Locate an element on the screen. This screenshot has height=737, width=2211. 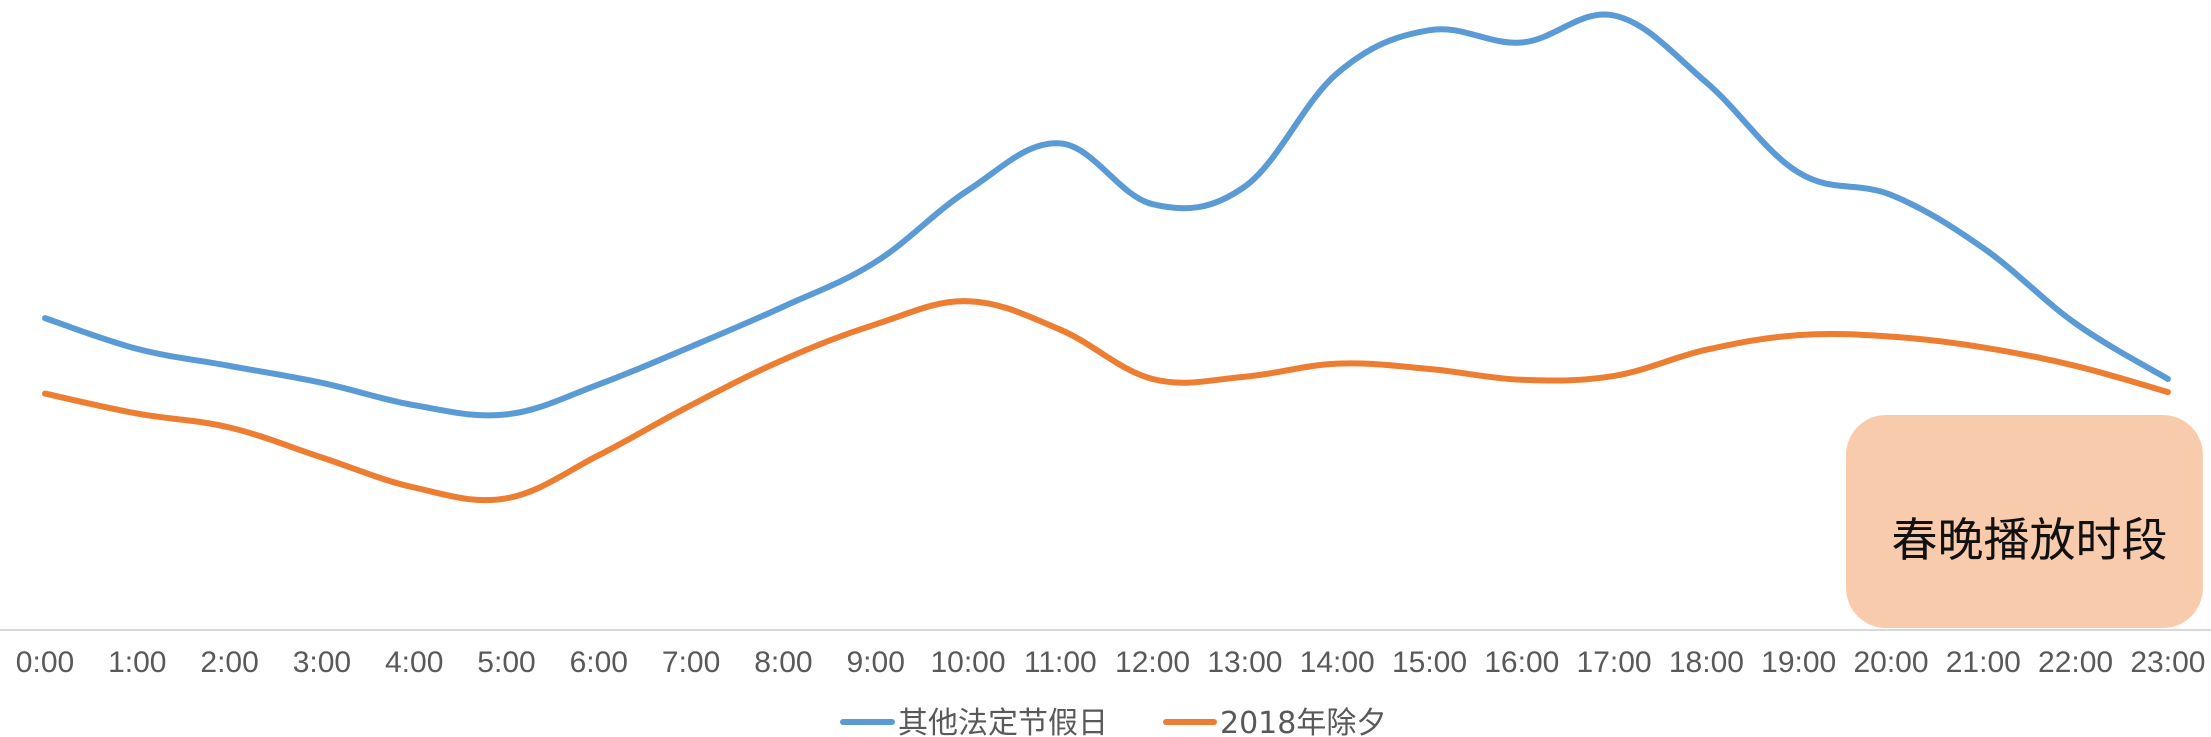
highlight-label: 春晚播放时段 is located at coordinates (2029, 540).